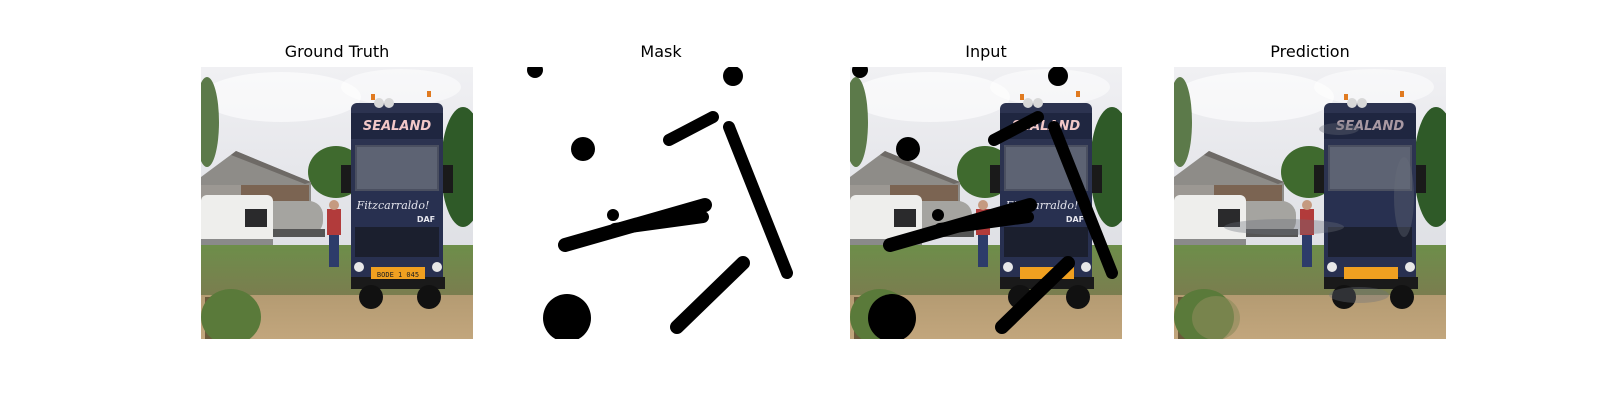 The height and width of the screenshot is (400, 1600). Describe the element at coordinates (661, 51) in the screenshot. I see `panel-title: Mask` at that location.